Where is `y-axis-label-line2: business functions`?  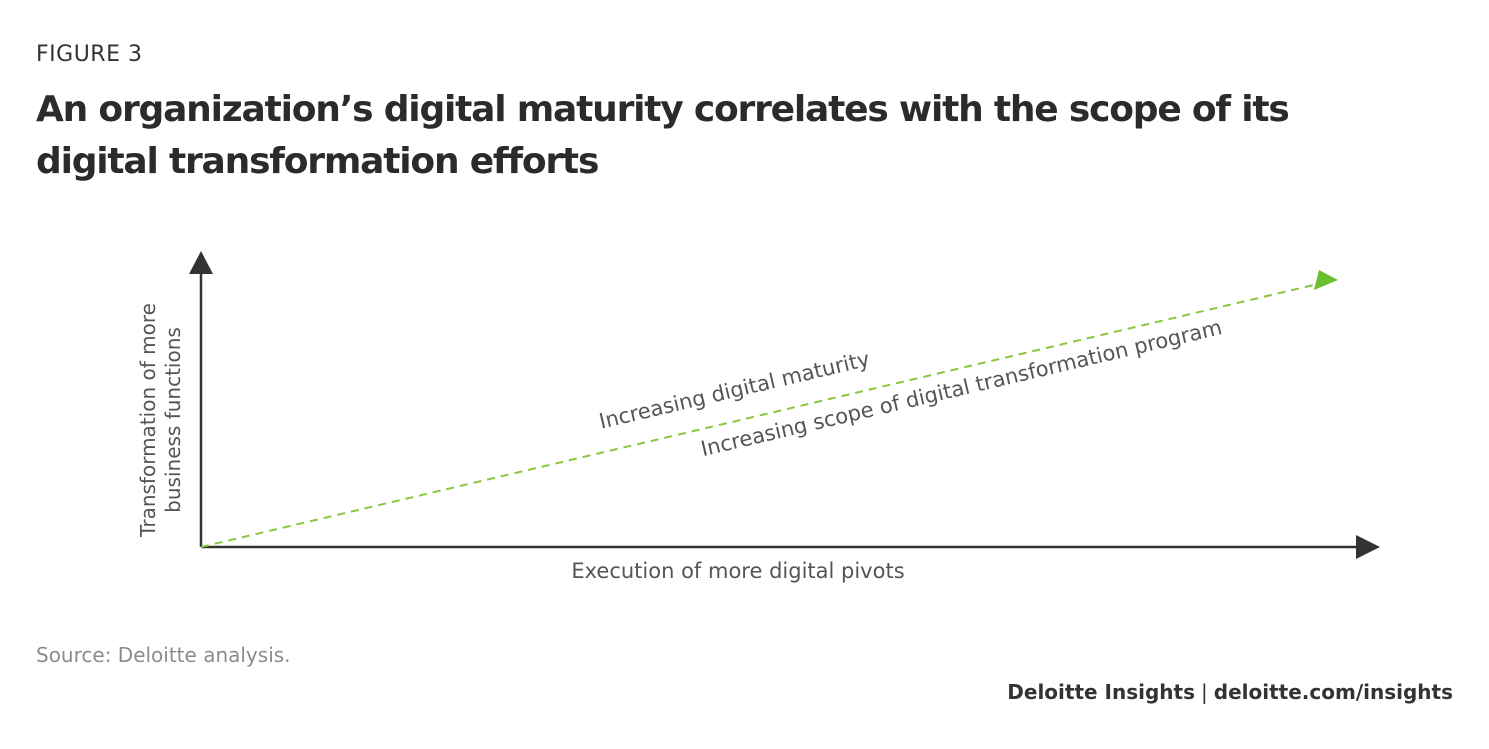
y-axis-label-line2: business functions is located at coordinates (173, 420).